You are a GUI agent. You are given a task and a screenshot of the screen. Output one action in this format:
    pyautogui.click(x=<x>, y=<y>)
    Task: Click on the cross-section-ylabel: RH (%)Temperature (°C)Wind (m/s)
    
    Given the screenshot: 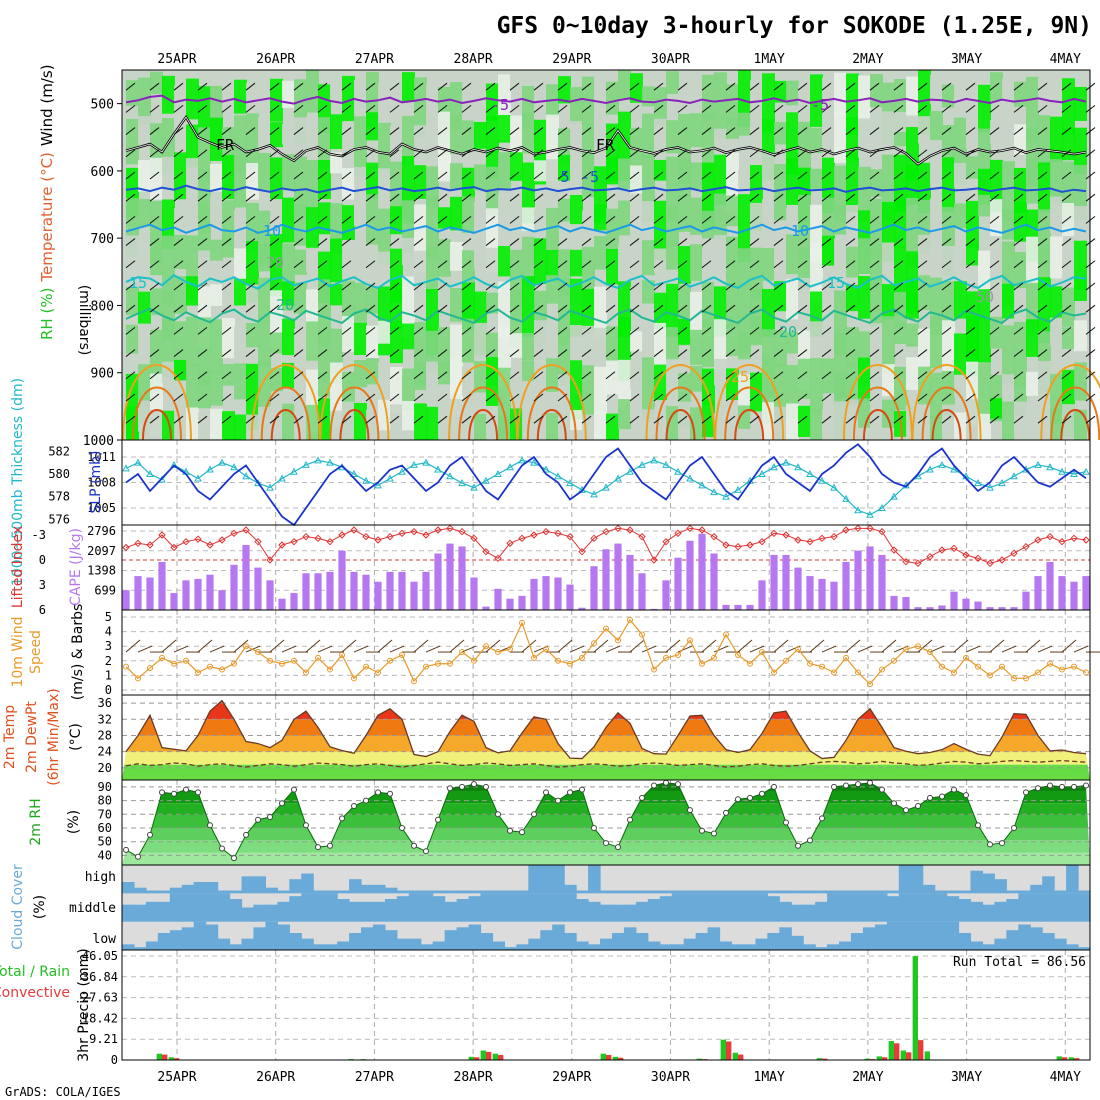 What is the action you would take?
    pyautogui.click(x=47, y=202)
    